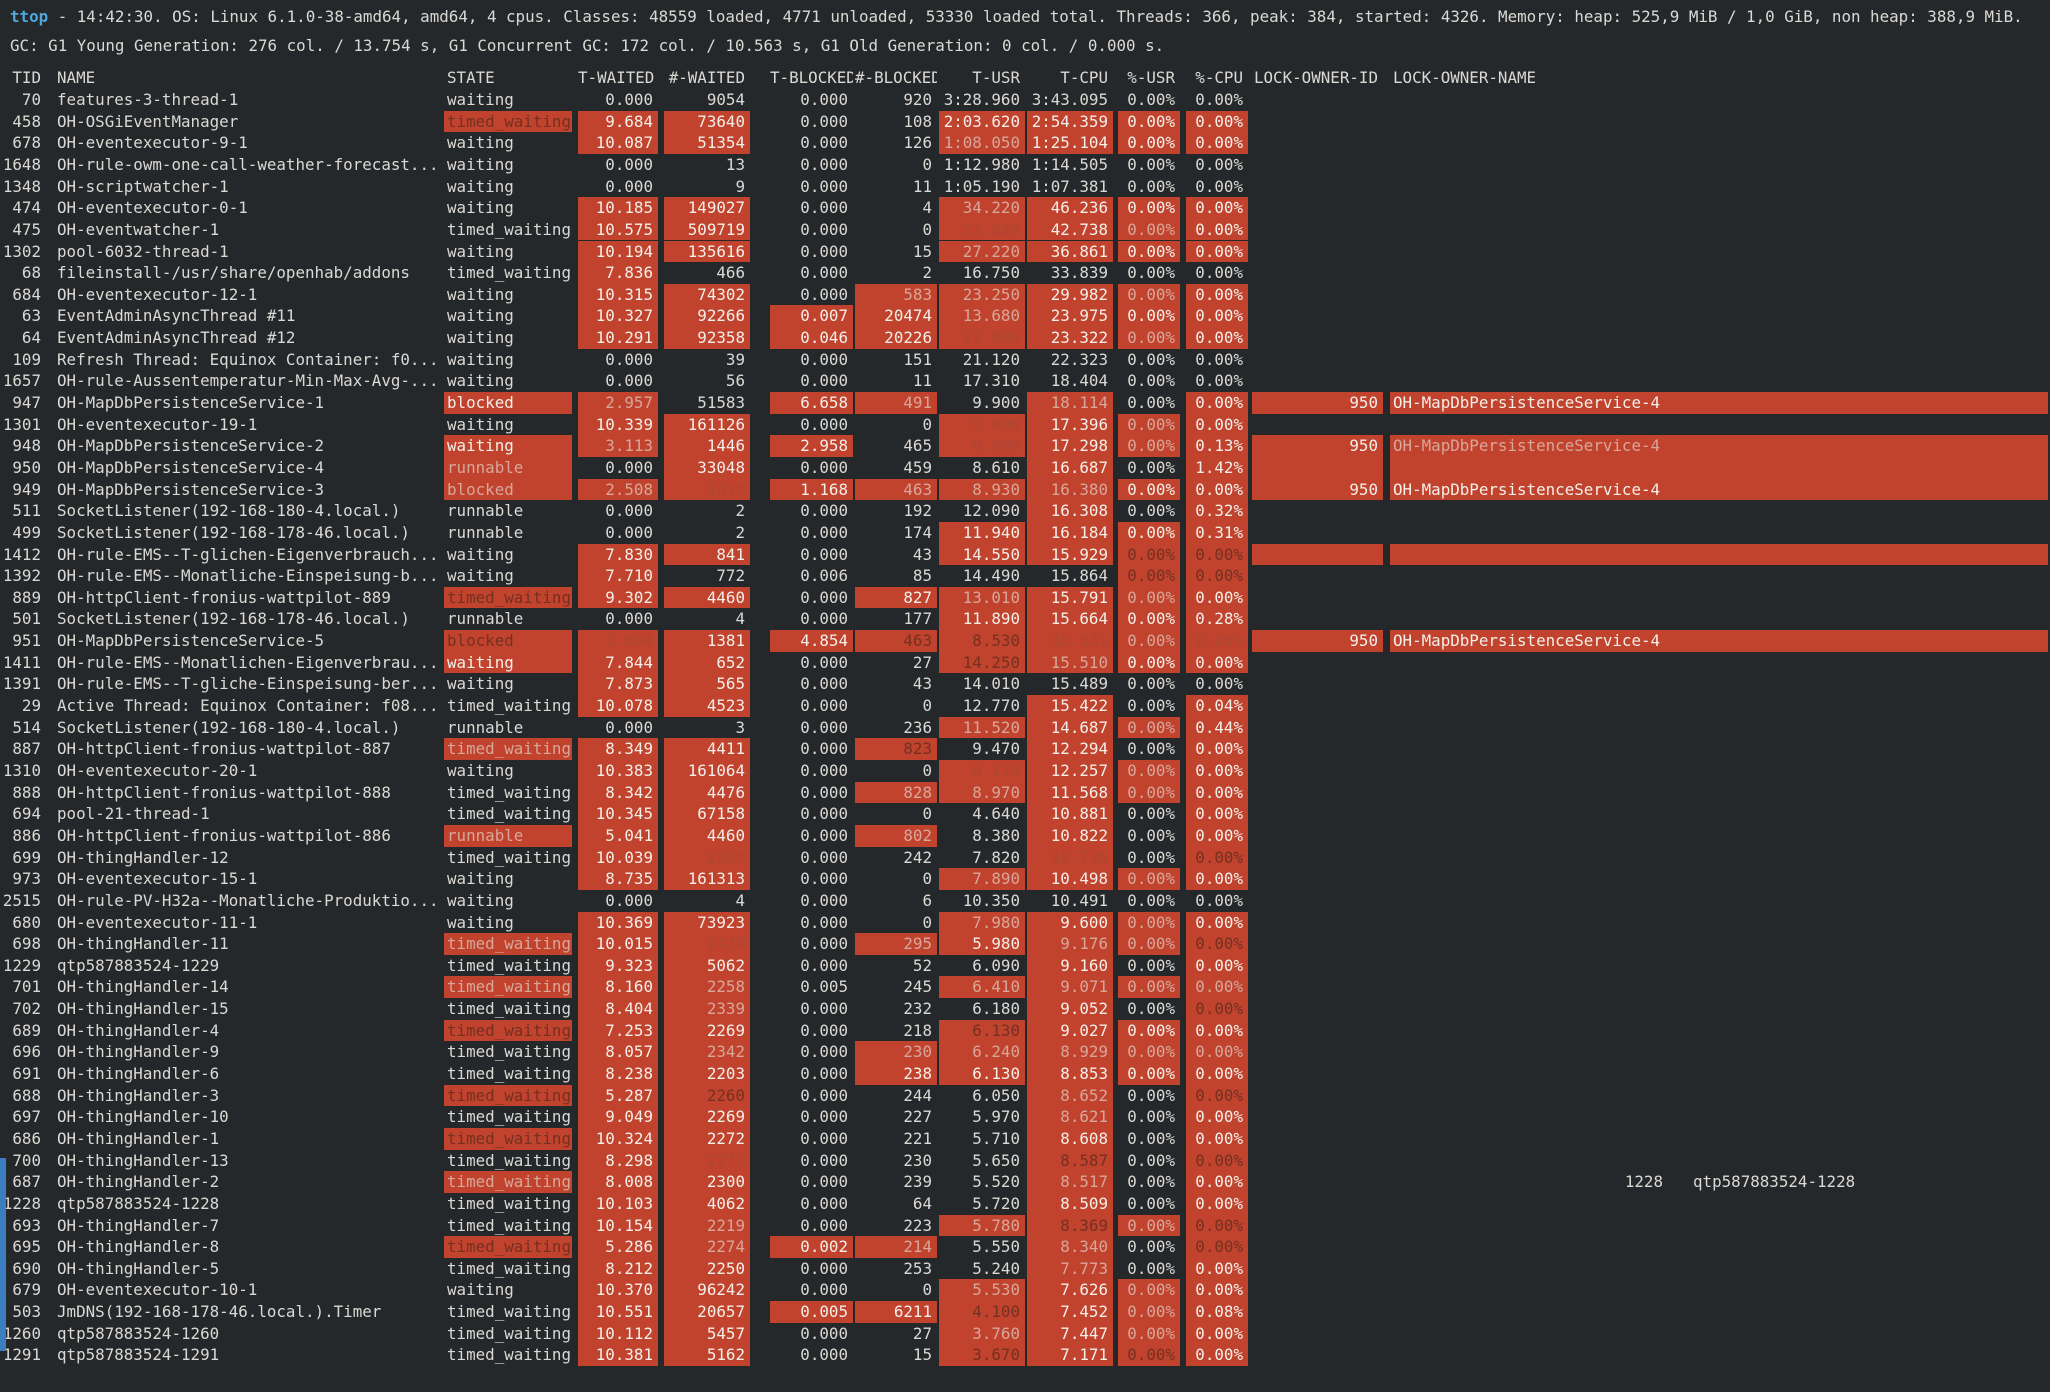 This screenshot has height=1392, width=2050. I want to click on cell-nw: 2260, so click(707, 1095).